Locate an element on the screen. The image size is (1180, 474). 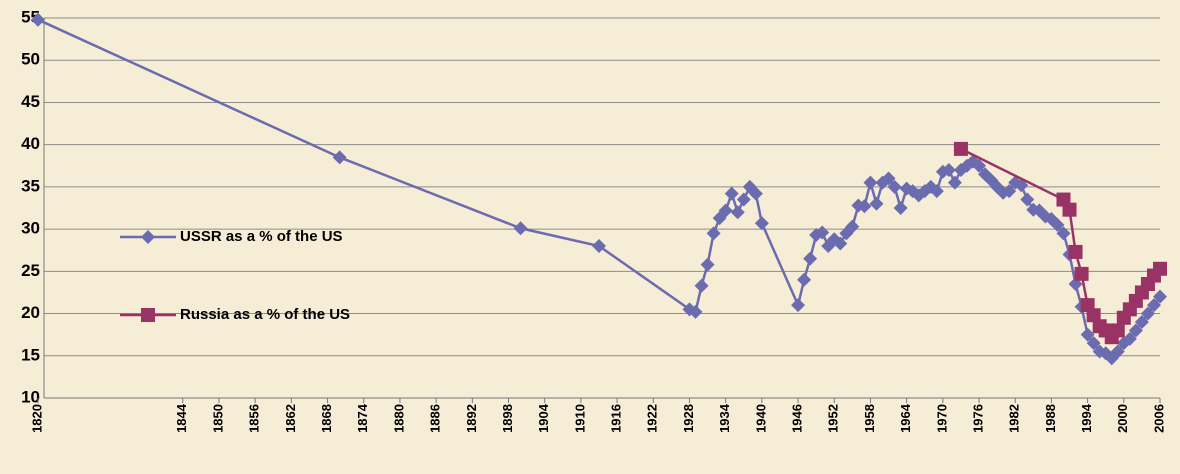
x-tick-label: 1964 is located at coordinates (905, 418).